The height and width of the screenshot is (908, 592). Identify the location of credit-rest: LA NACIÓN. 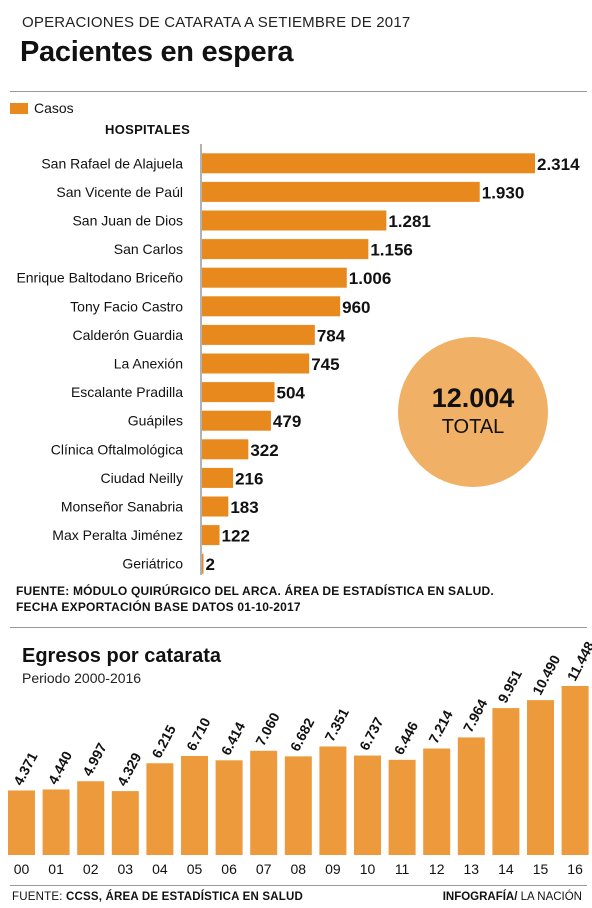
(549, 897).